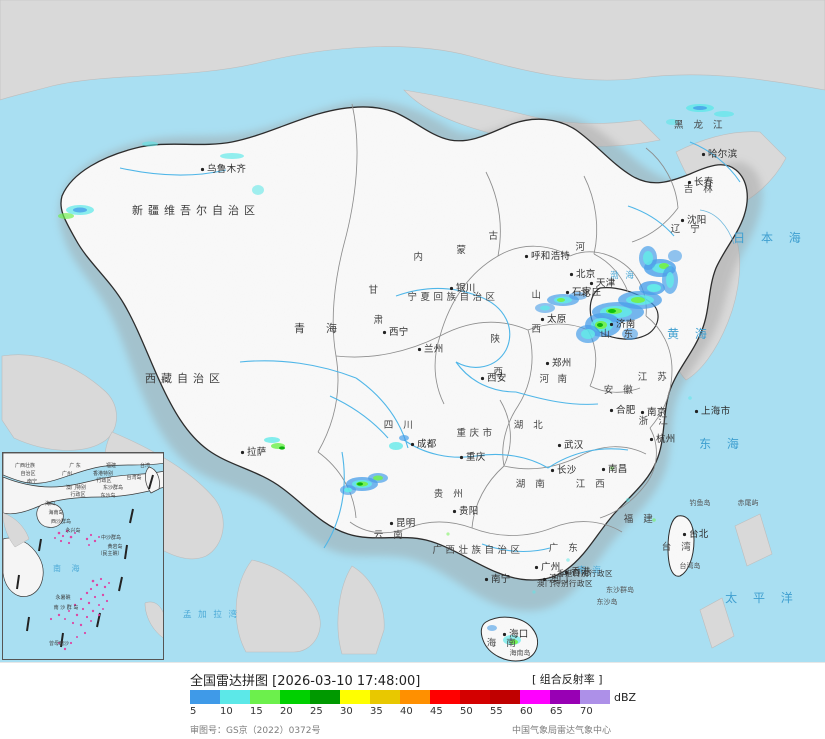 This screenshot has height=739, width=825. Describe the element at coordinates (103, 480) in the screenshot. I see `inset-label: 行政区` at that location.